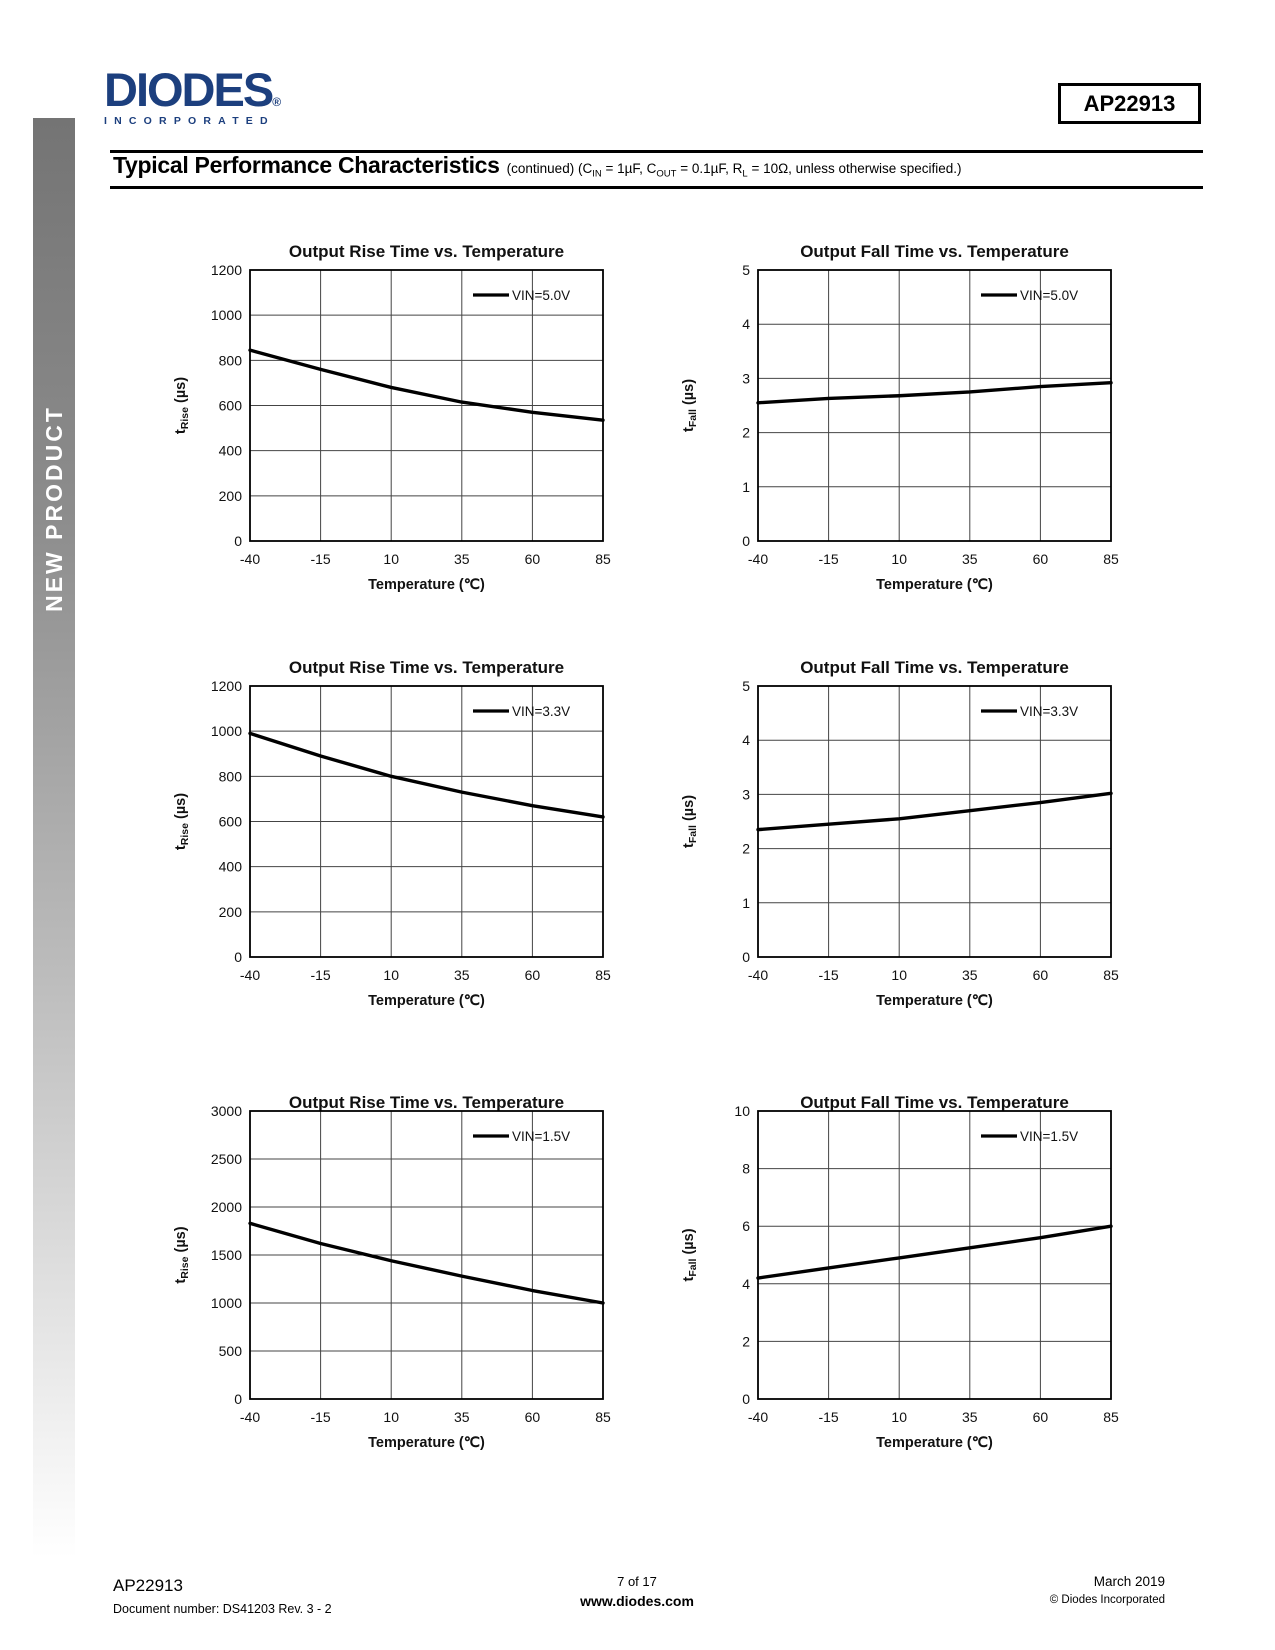  Describe the element at coordinates (226, 1255) in the screenshot. I see `y-tick-label: 1500` at that location.